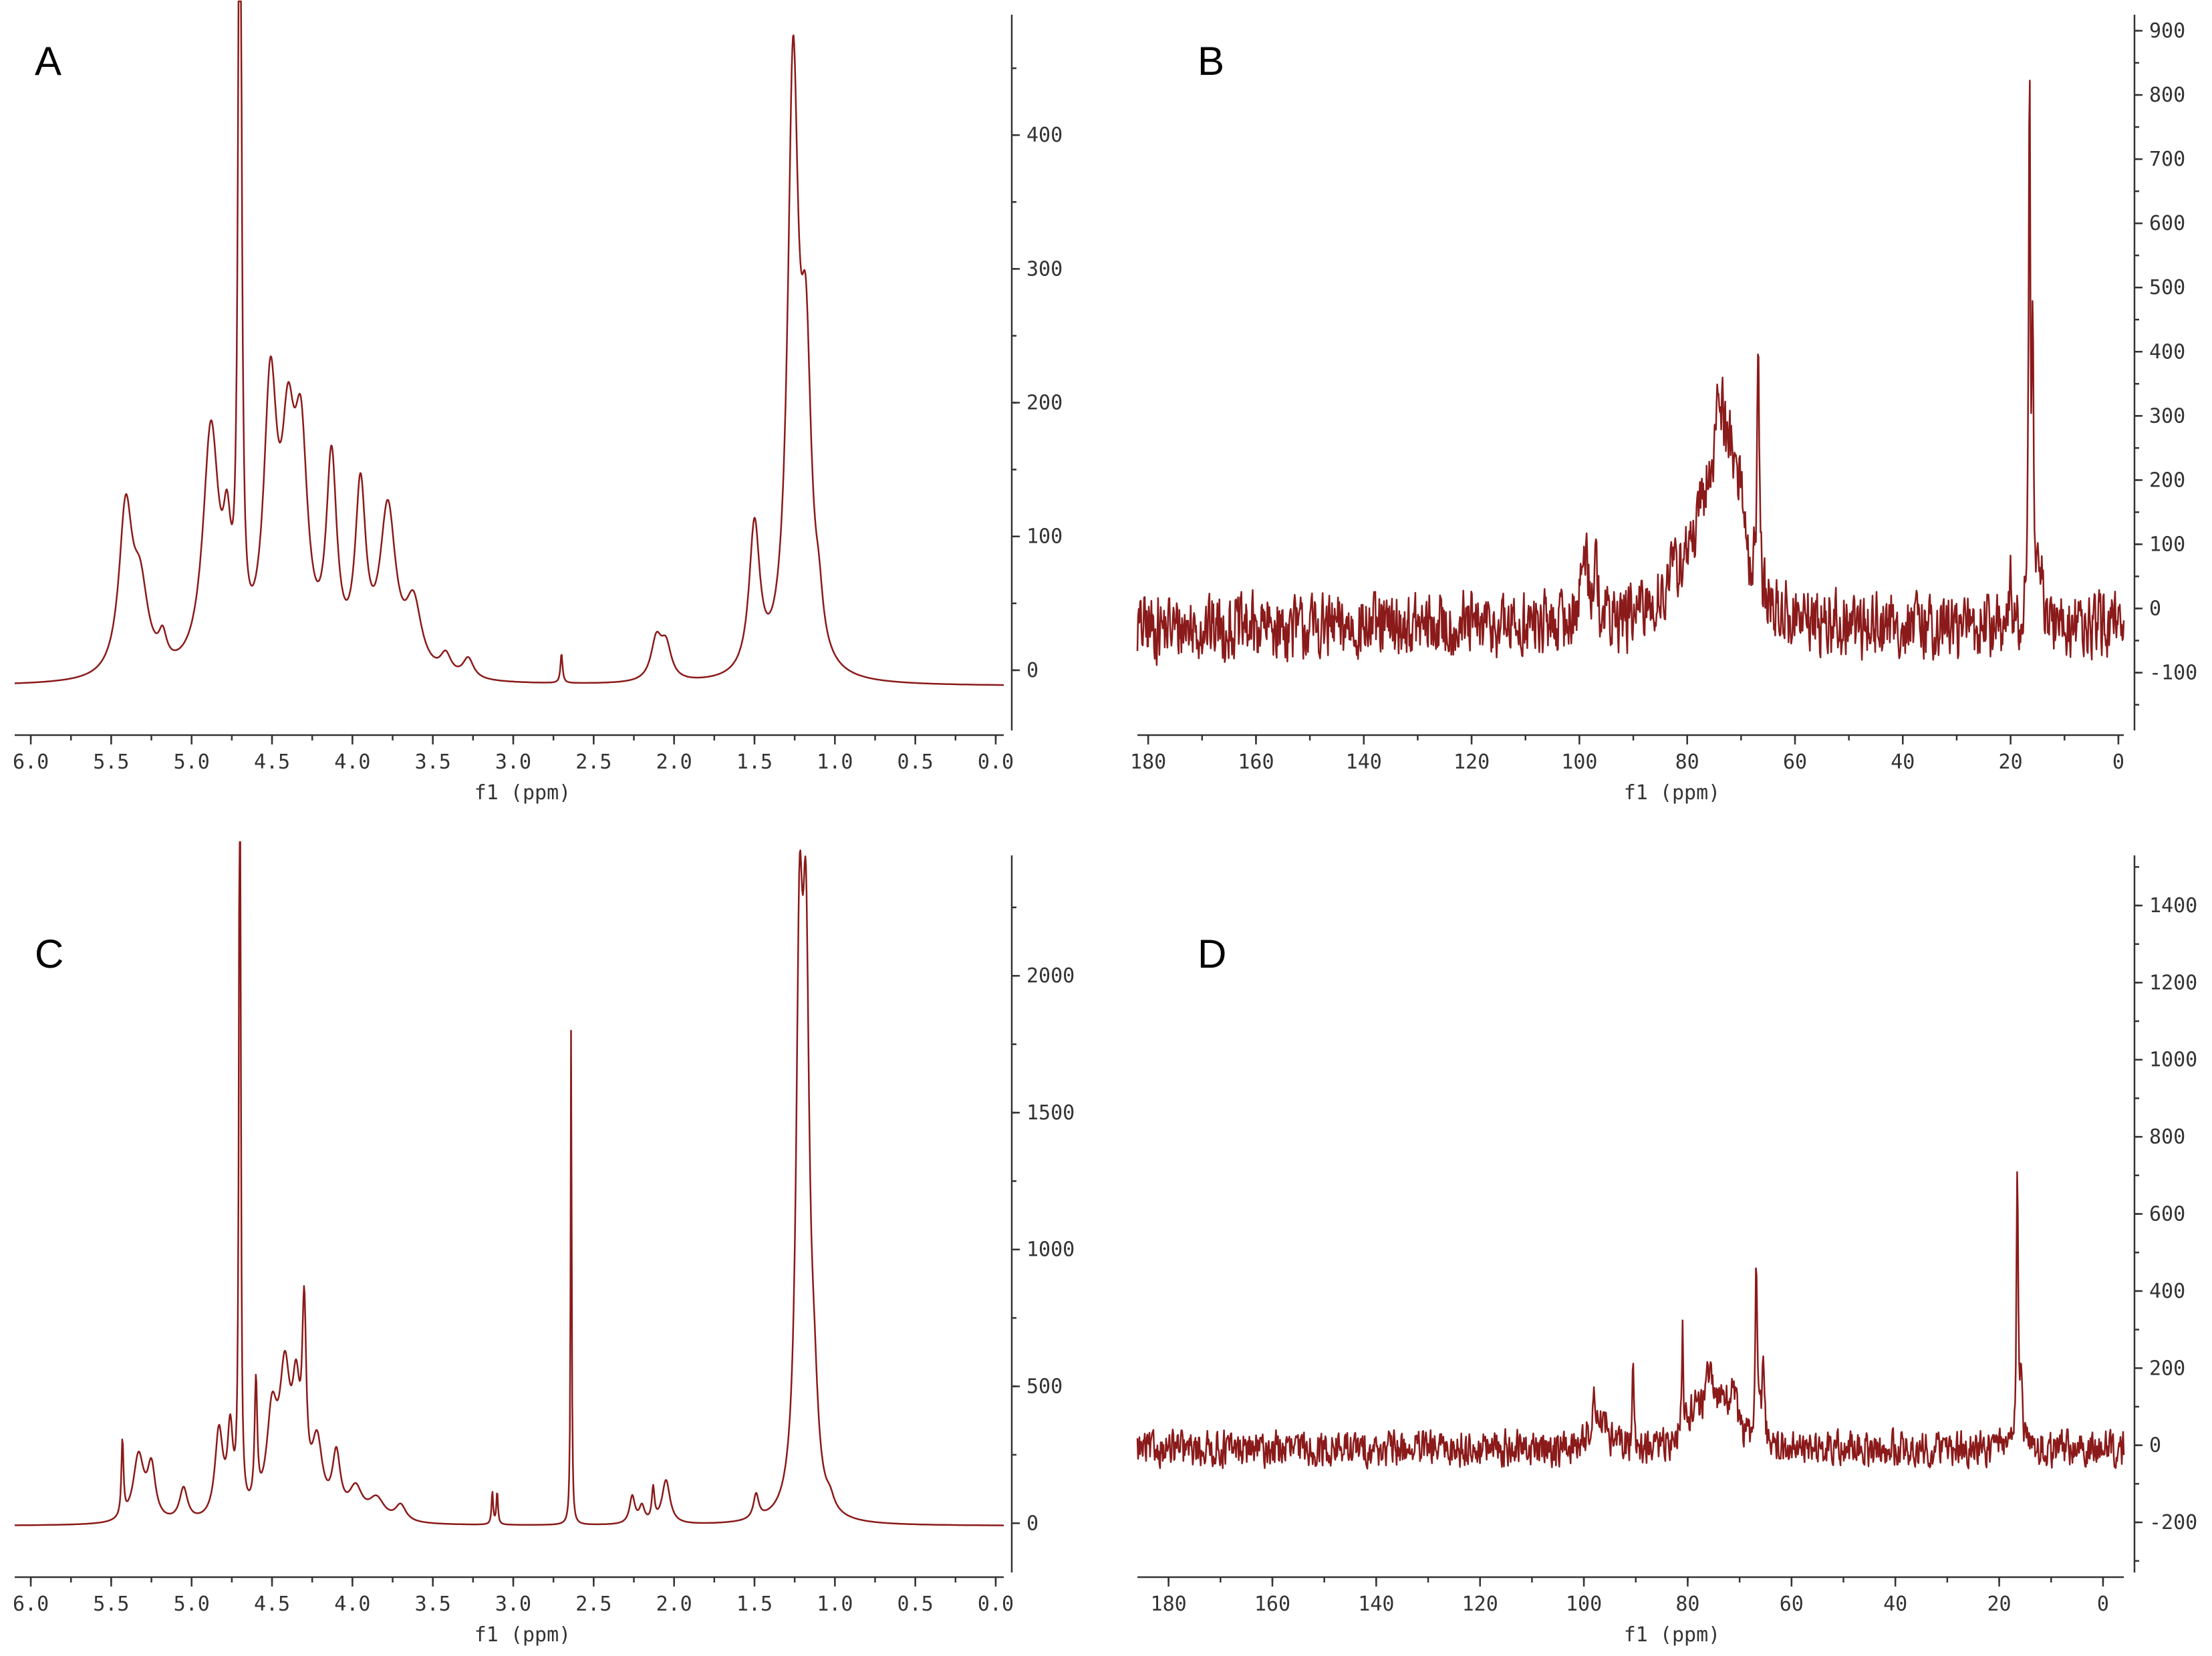 The width and height of the screenshot is (2212, 1656). I want to click on panel-a-x-axis-title: f1 (ppm), so click(522, 793).